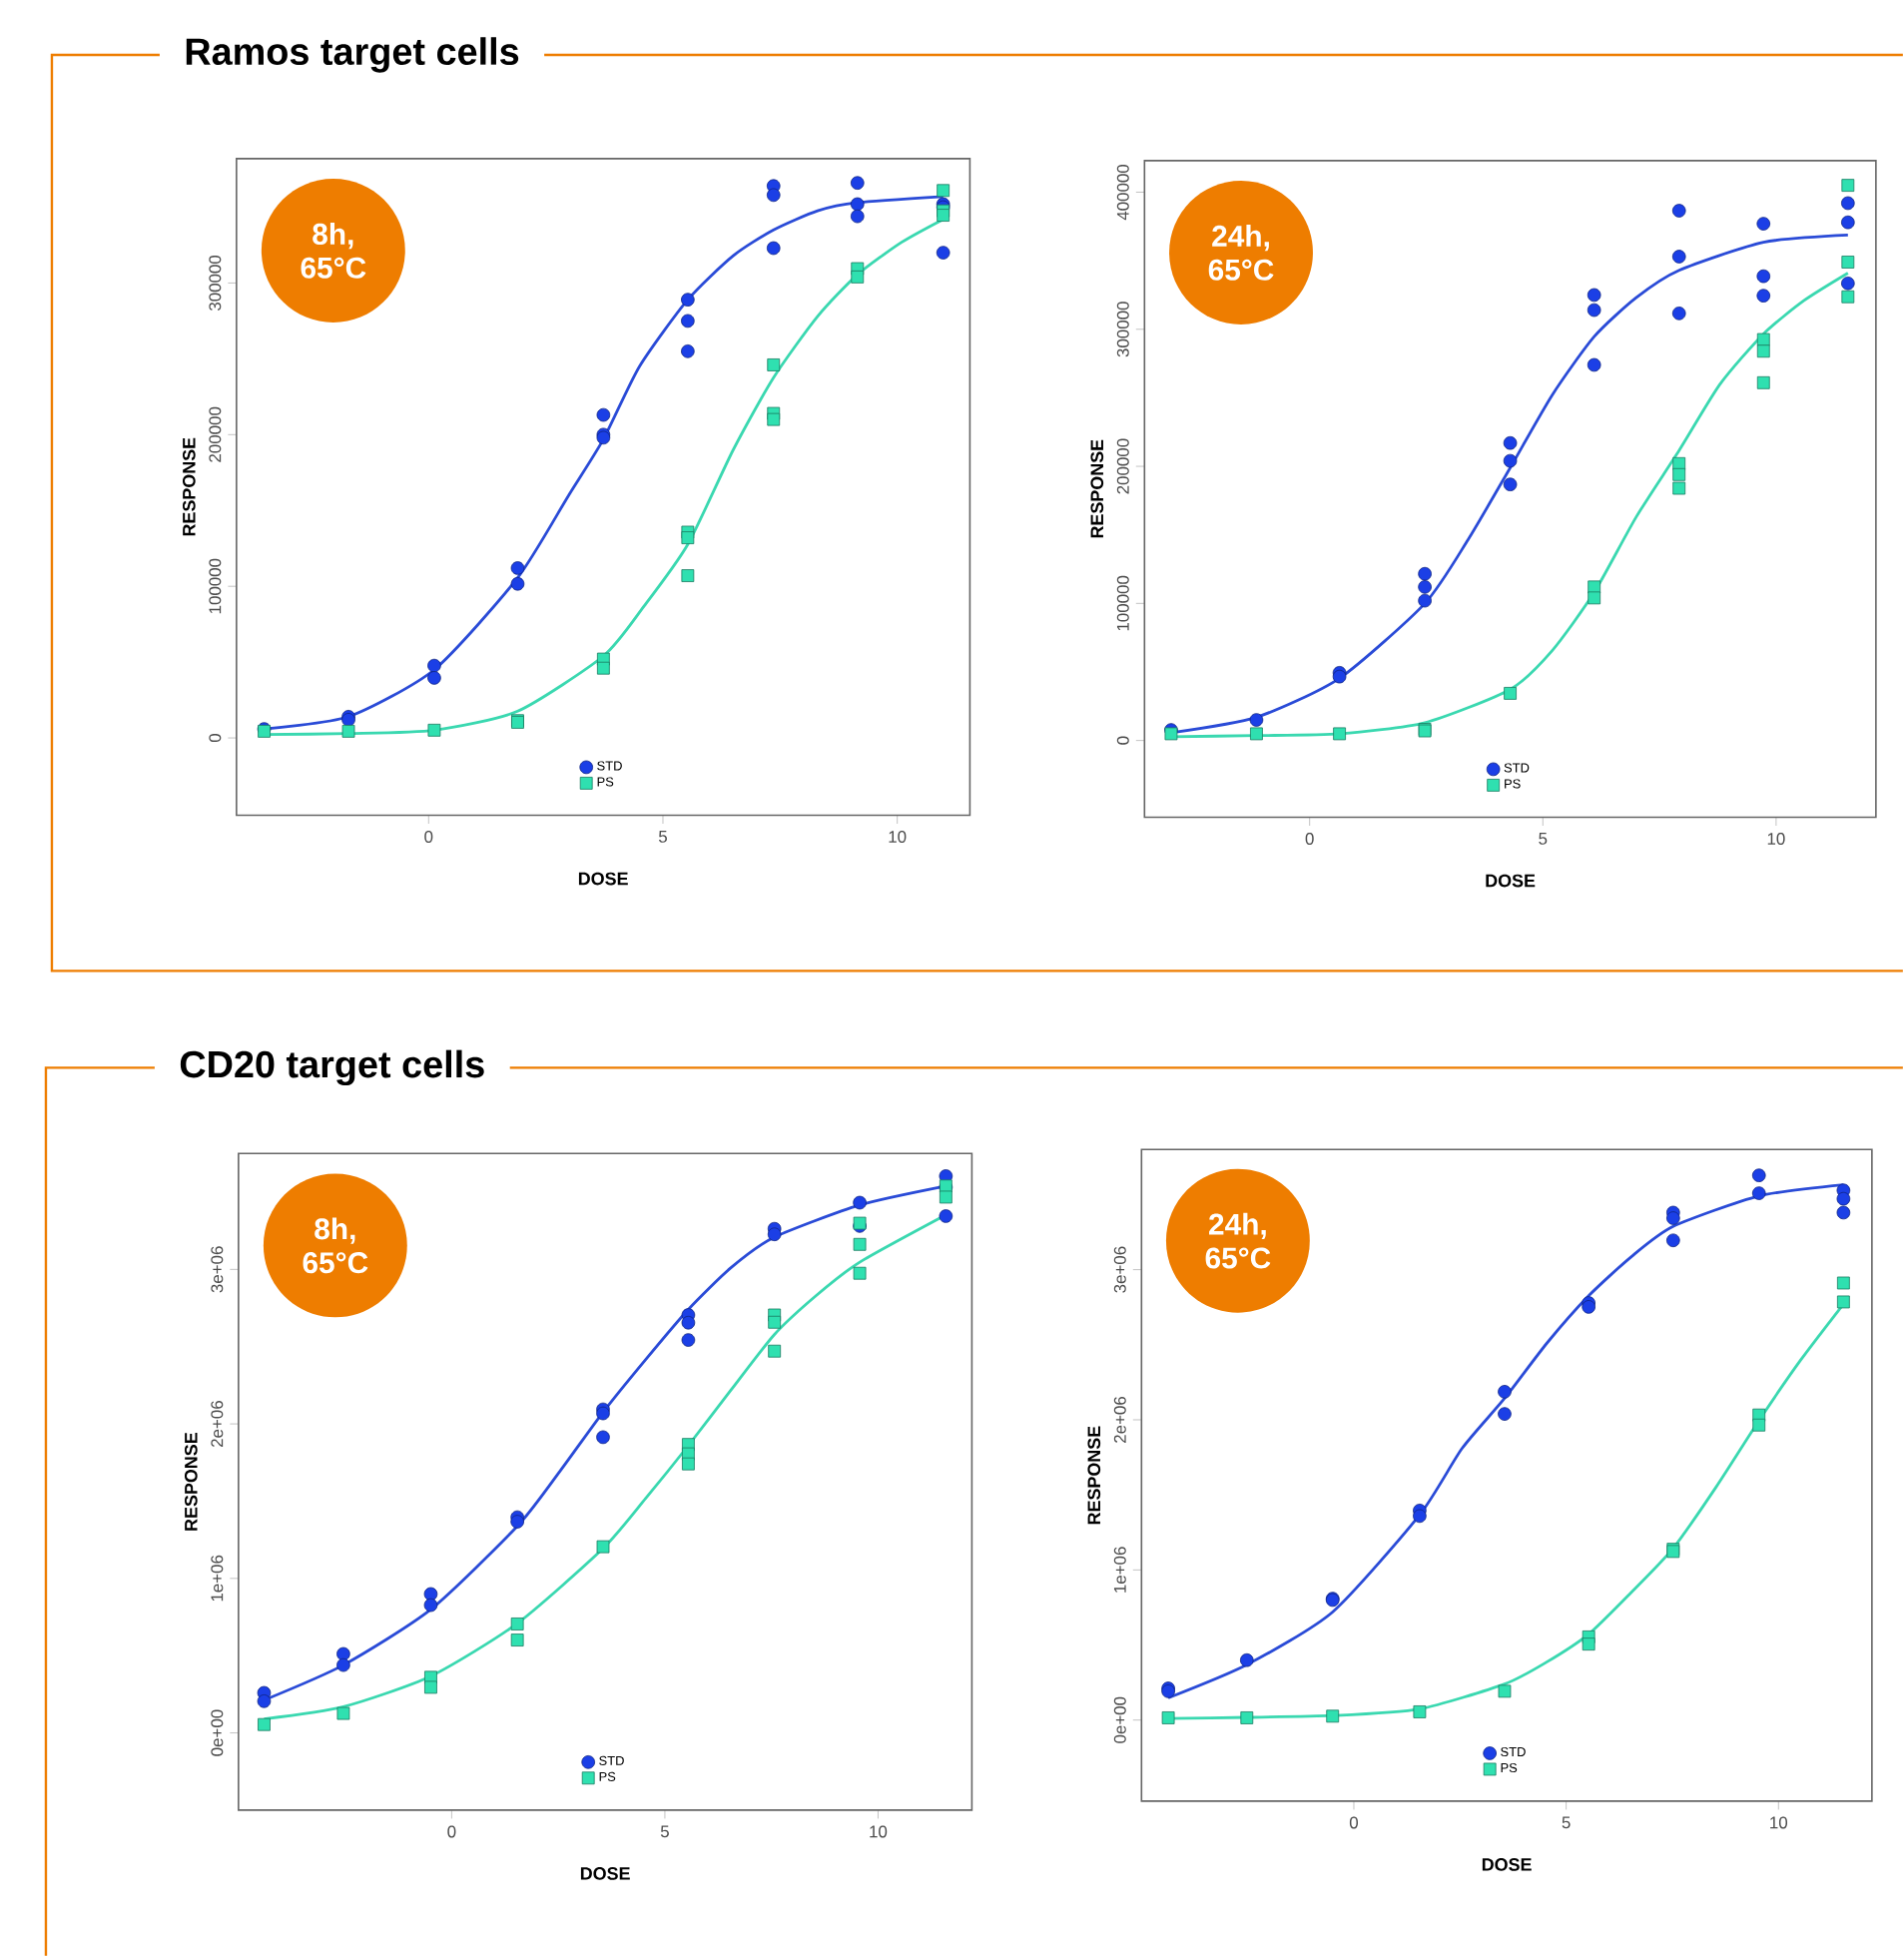 The height and width of the screenshot is (1957, 1904). Describe the element at coordinates (332, 1068) in the screenshot. I see `chart-title: CD20 target cells` at that location.